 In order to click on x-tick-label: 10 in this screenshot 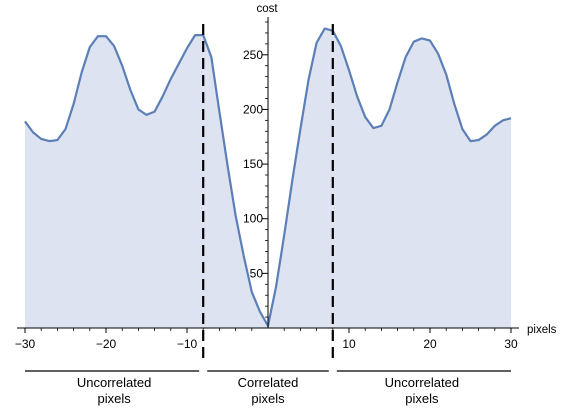, I will do `click(349, 344)`.